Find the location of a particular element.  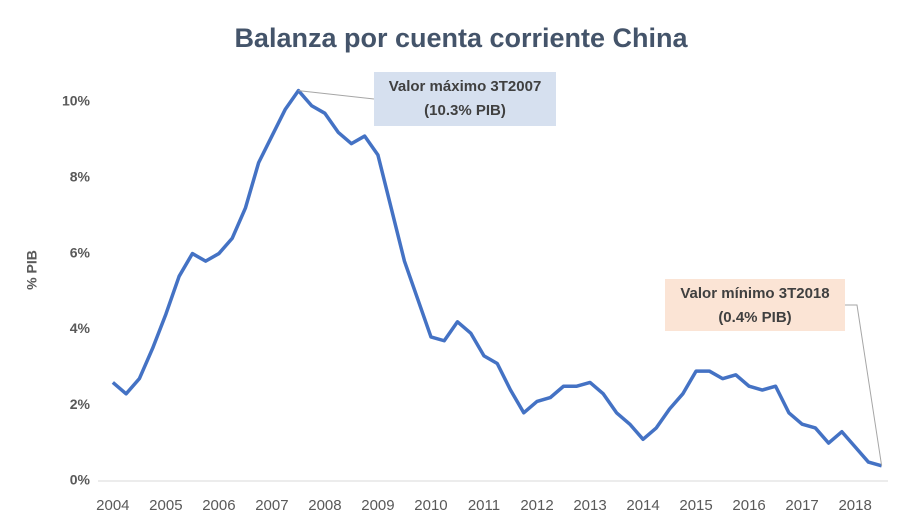

x-tick-label: 2007 is located at coordinates (271, 505).